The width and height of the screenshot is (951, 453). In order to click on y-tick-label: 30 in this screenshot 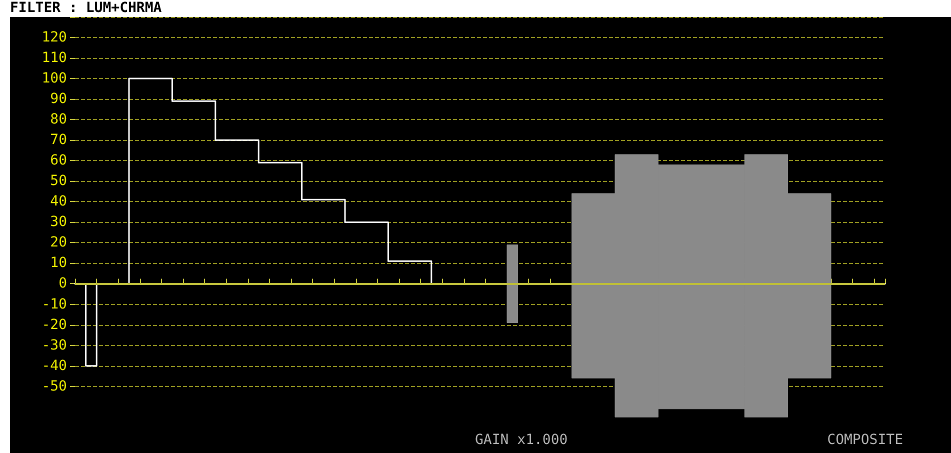, I will do `click(58, 222)`.